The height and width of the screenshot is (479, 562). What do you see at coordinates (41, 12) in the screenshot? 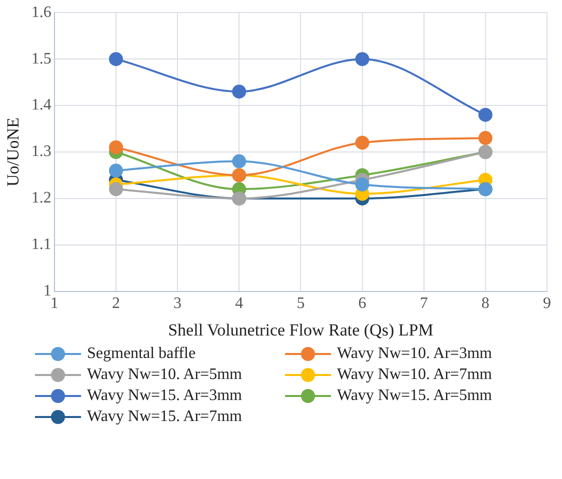
I see `y-tick-label: 1.6` at bounding box center [41, 12].